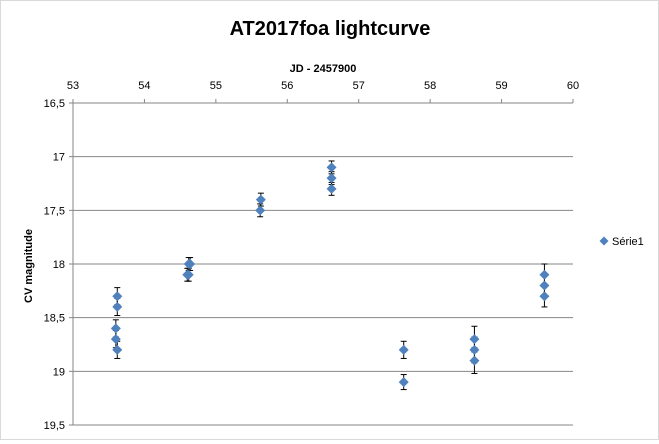 The width and height of the screenshot is (659, 444). Describe the element at coordinates (59, 158) in the screenshot. I see `y-tick-label: 17` at that location.